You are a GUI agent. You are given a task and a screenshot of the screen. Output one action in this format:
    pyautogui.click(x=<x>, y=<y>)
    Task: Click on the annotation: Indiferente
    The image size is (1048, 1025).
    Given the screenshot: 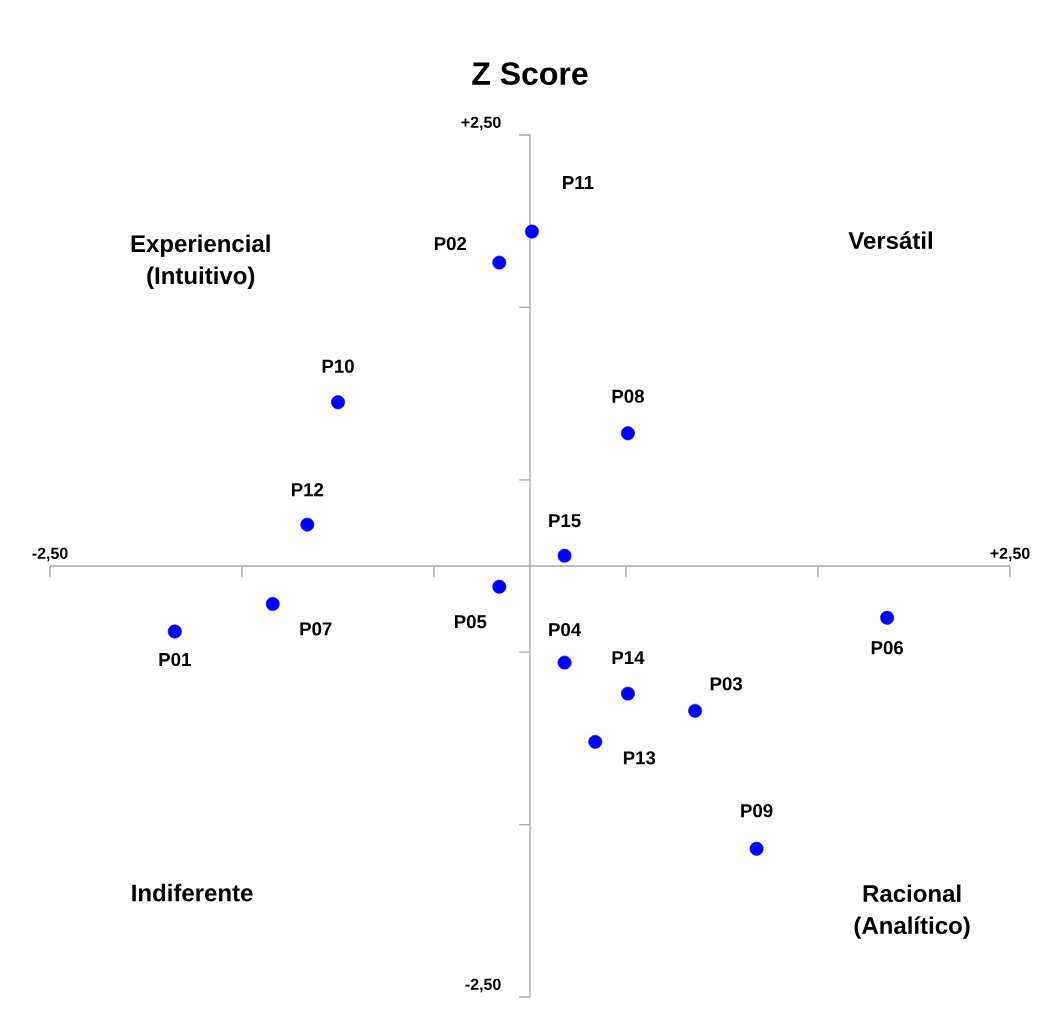 What is the action you would take?
    pyautogui.click(x=192, y=892)
    